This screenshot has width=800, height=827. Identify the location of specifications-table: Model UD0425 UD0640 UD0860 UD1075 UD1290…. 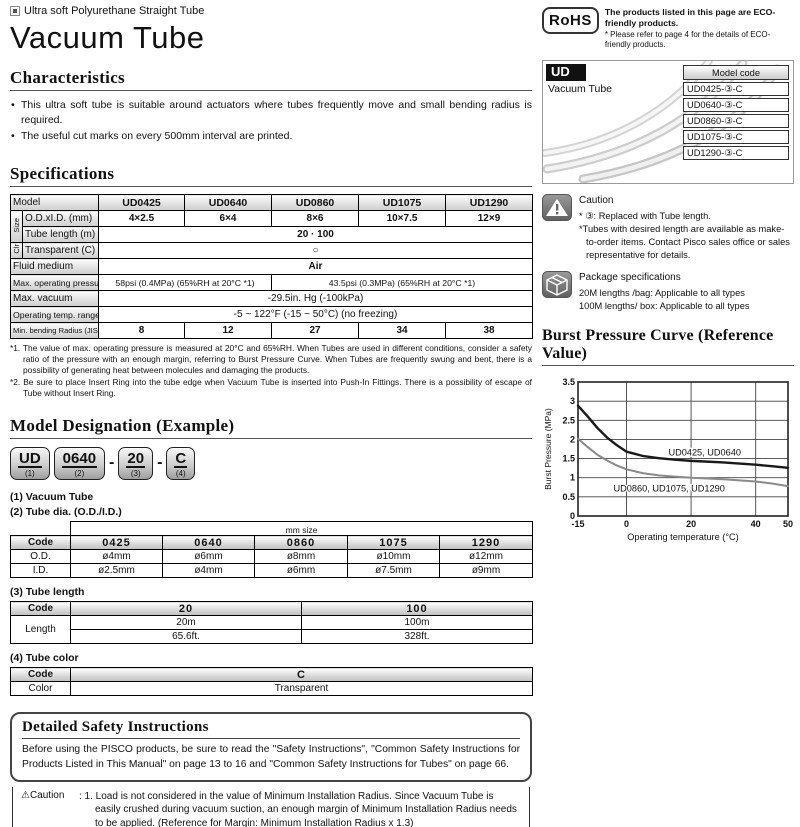
(271, 267).